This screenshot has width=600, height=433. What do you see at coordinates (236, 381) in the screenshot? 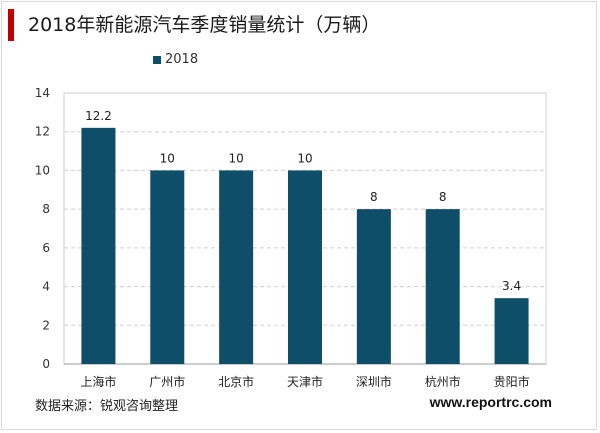
I see `x-category-label: 北京市` at bounding box center [236, 381].